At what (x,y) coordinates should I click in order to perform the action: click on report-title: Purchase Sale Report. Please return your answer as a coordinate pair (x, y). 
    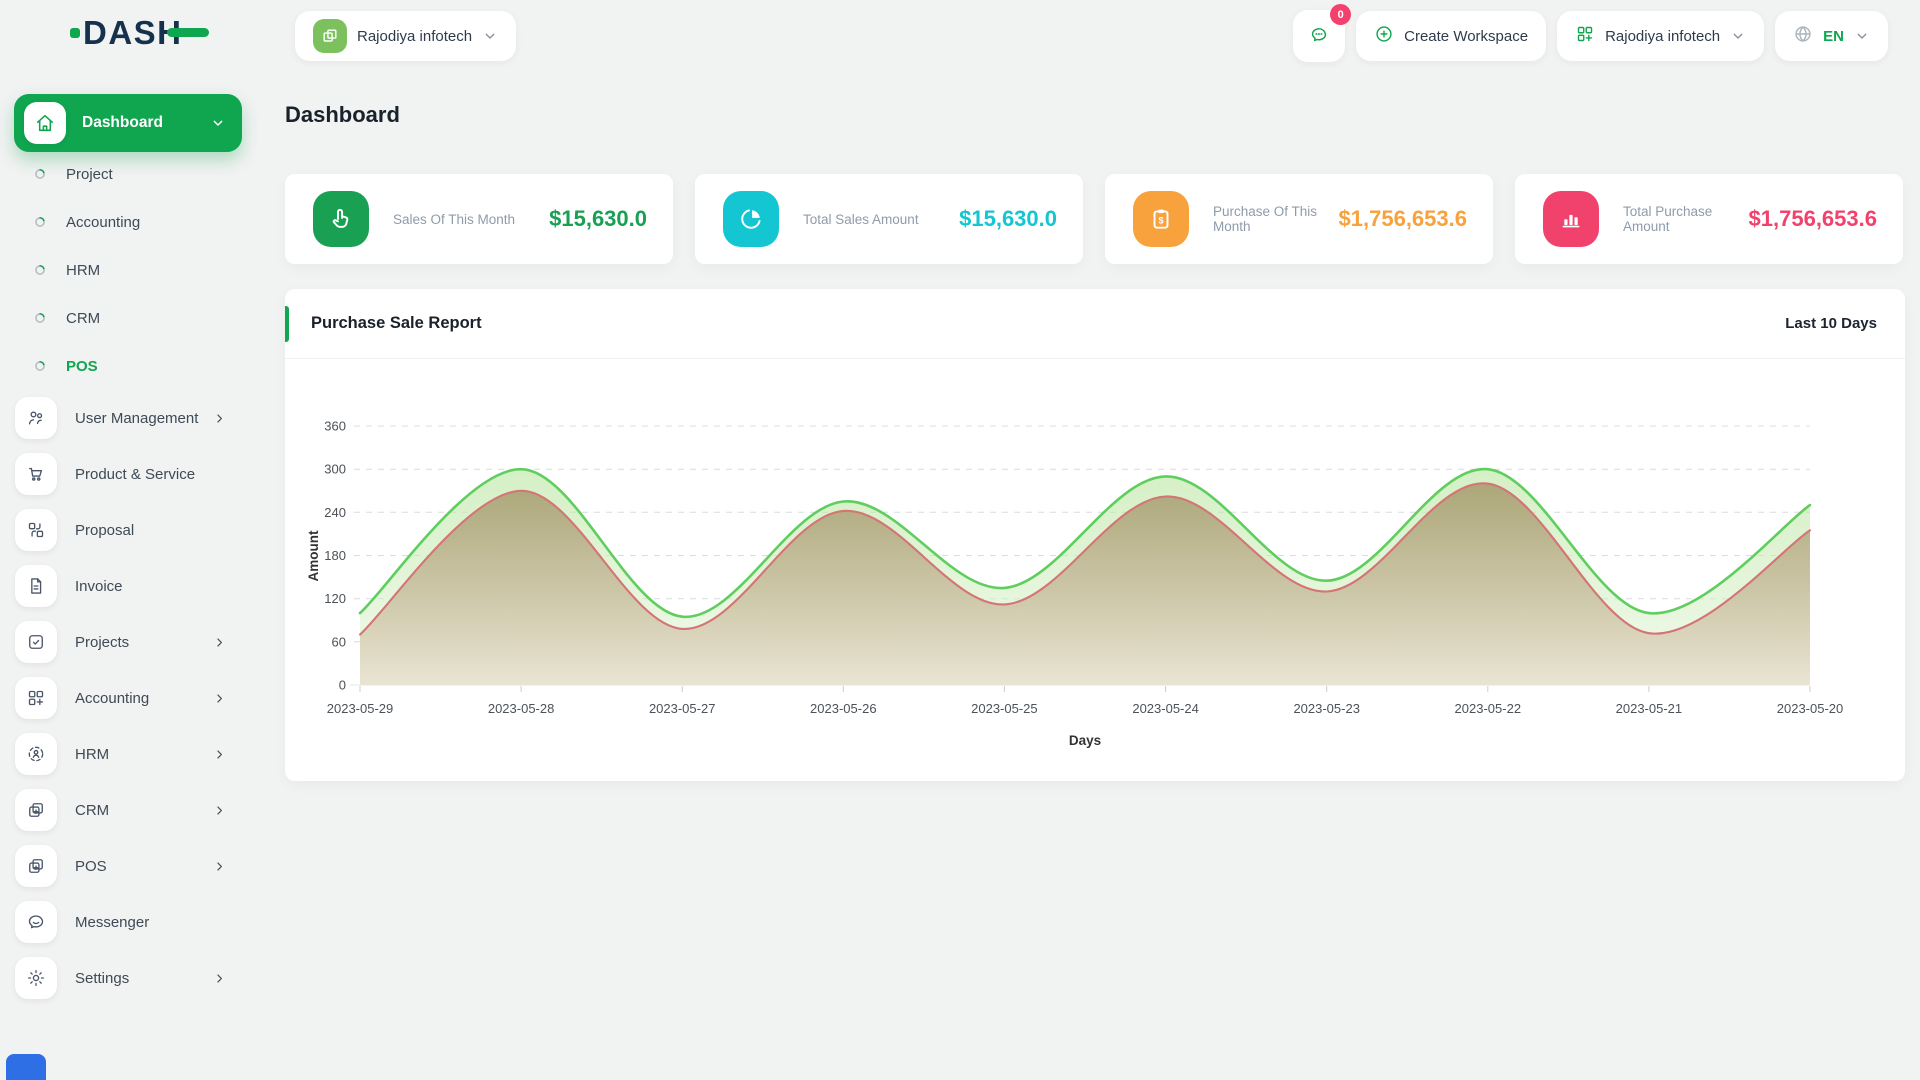
    Looking at the image, I should click on (396, 323).